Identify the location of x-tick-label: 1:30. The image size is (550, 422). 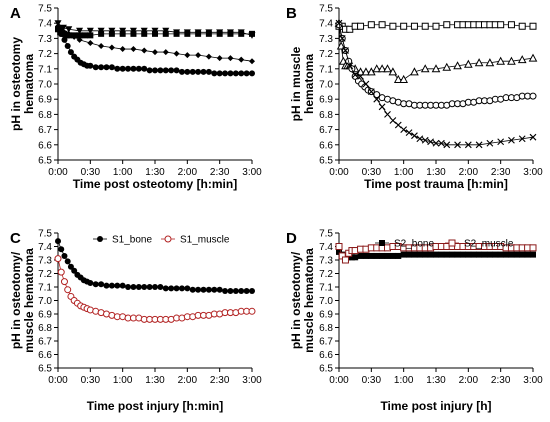
(155, 380).